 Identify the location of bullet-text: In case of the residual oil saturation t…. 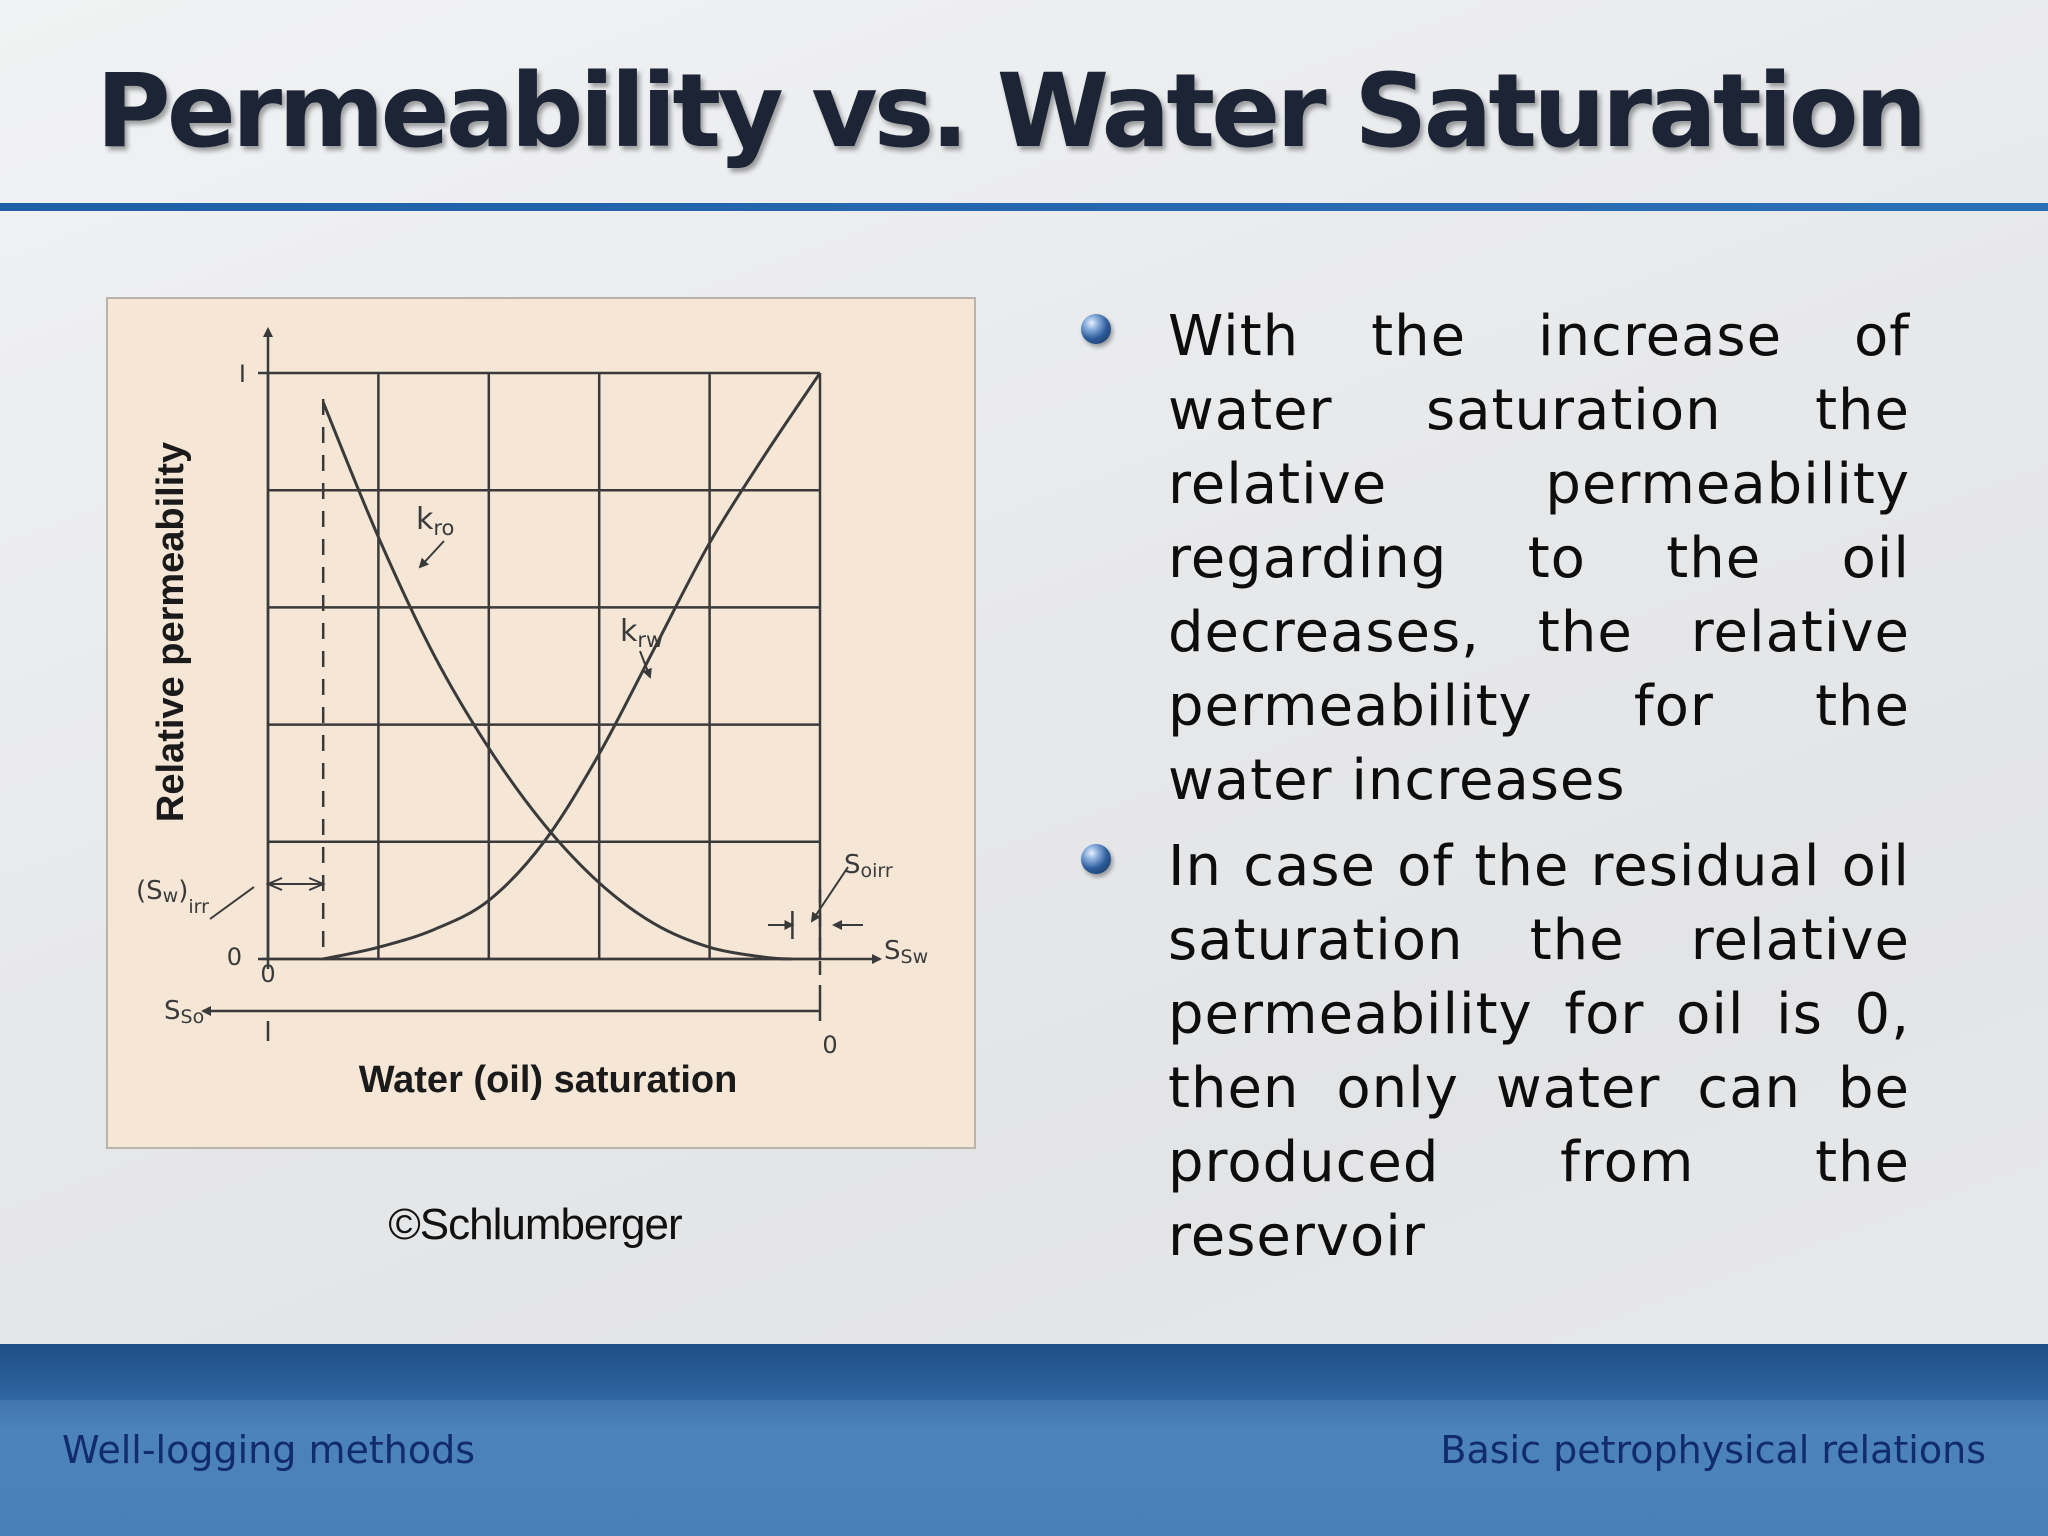
(1539, 1051).